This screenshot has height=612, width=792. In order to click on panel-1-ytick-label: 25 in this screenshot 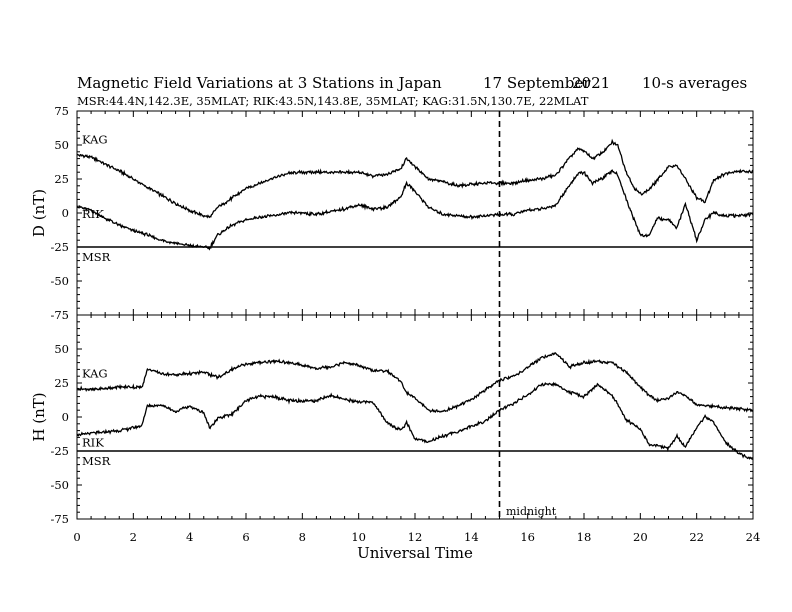, I will do `click(61, 179)`.